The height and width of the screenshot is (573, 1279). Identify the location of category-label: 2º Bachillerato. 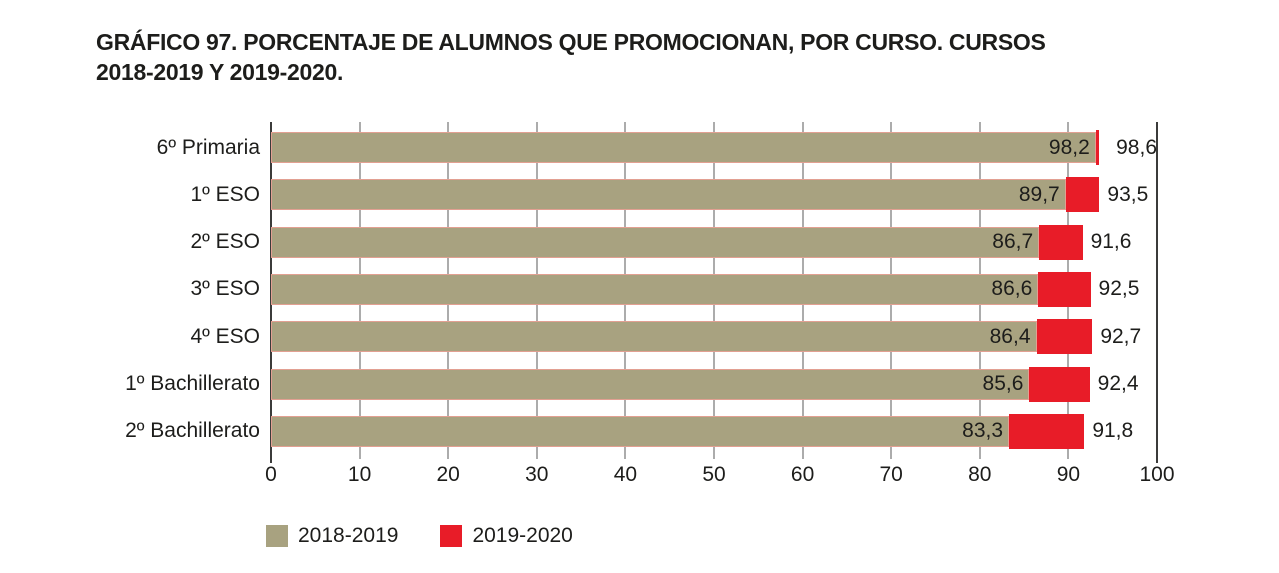
(192, 431).